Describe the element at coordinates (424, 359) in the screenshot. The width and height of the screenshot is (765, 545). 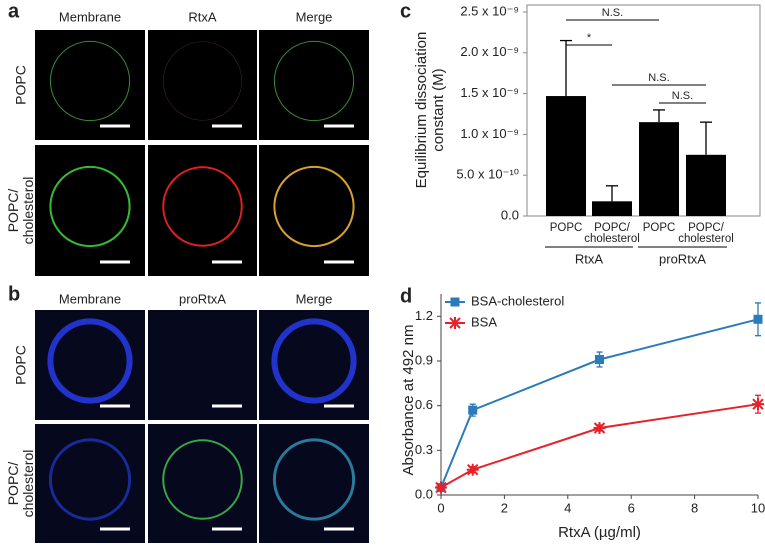
I see `y-tick-label: 0.9` at that location.